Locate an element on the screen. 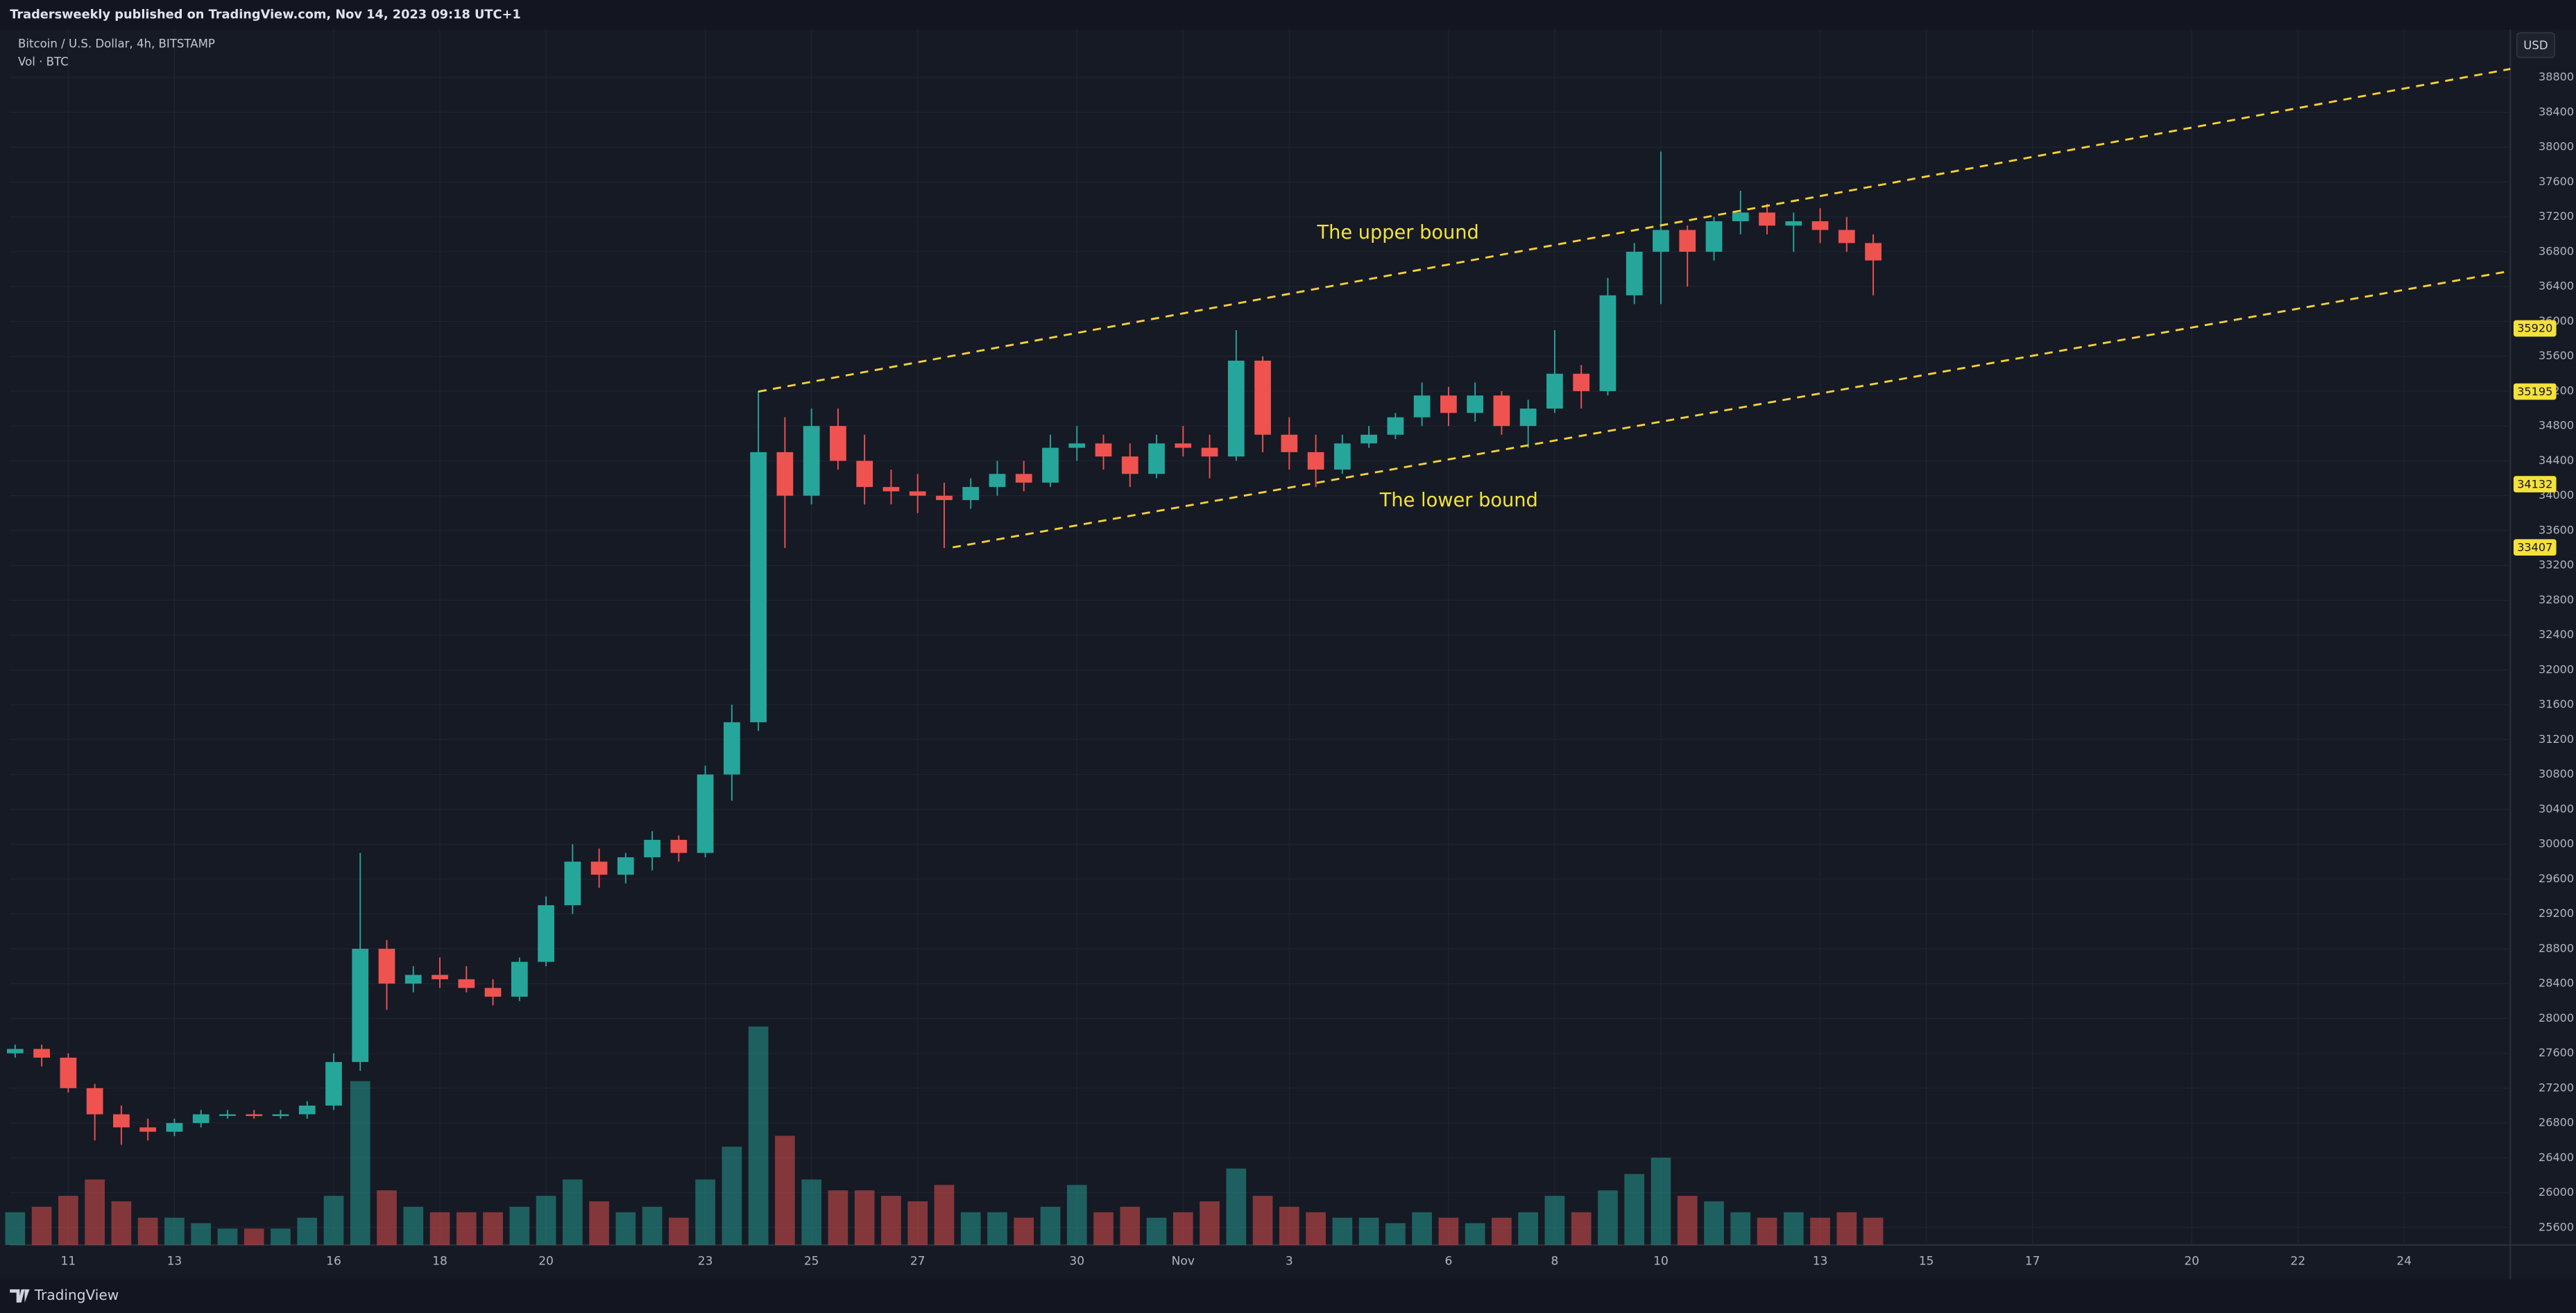 The width and height of the screenshot is (2576, 1313). y-tick-label: 29200 is located at coordinates (2556, 913).